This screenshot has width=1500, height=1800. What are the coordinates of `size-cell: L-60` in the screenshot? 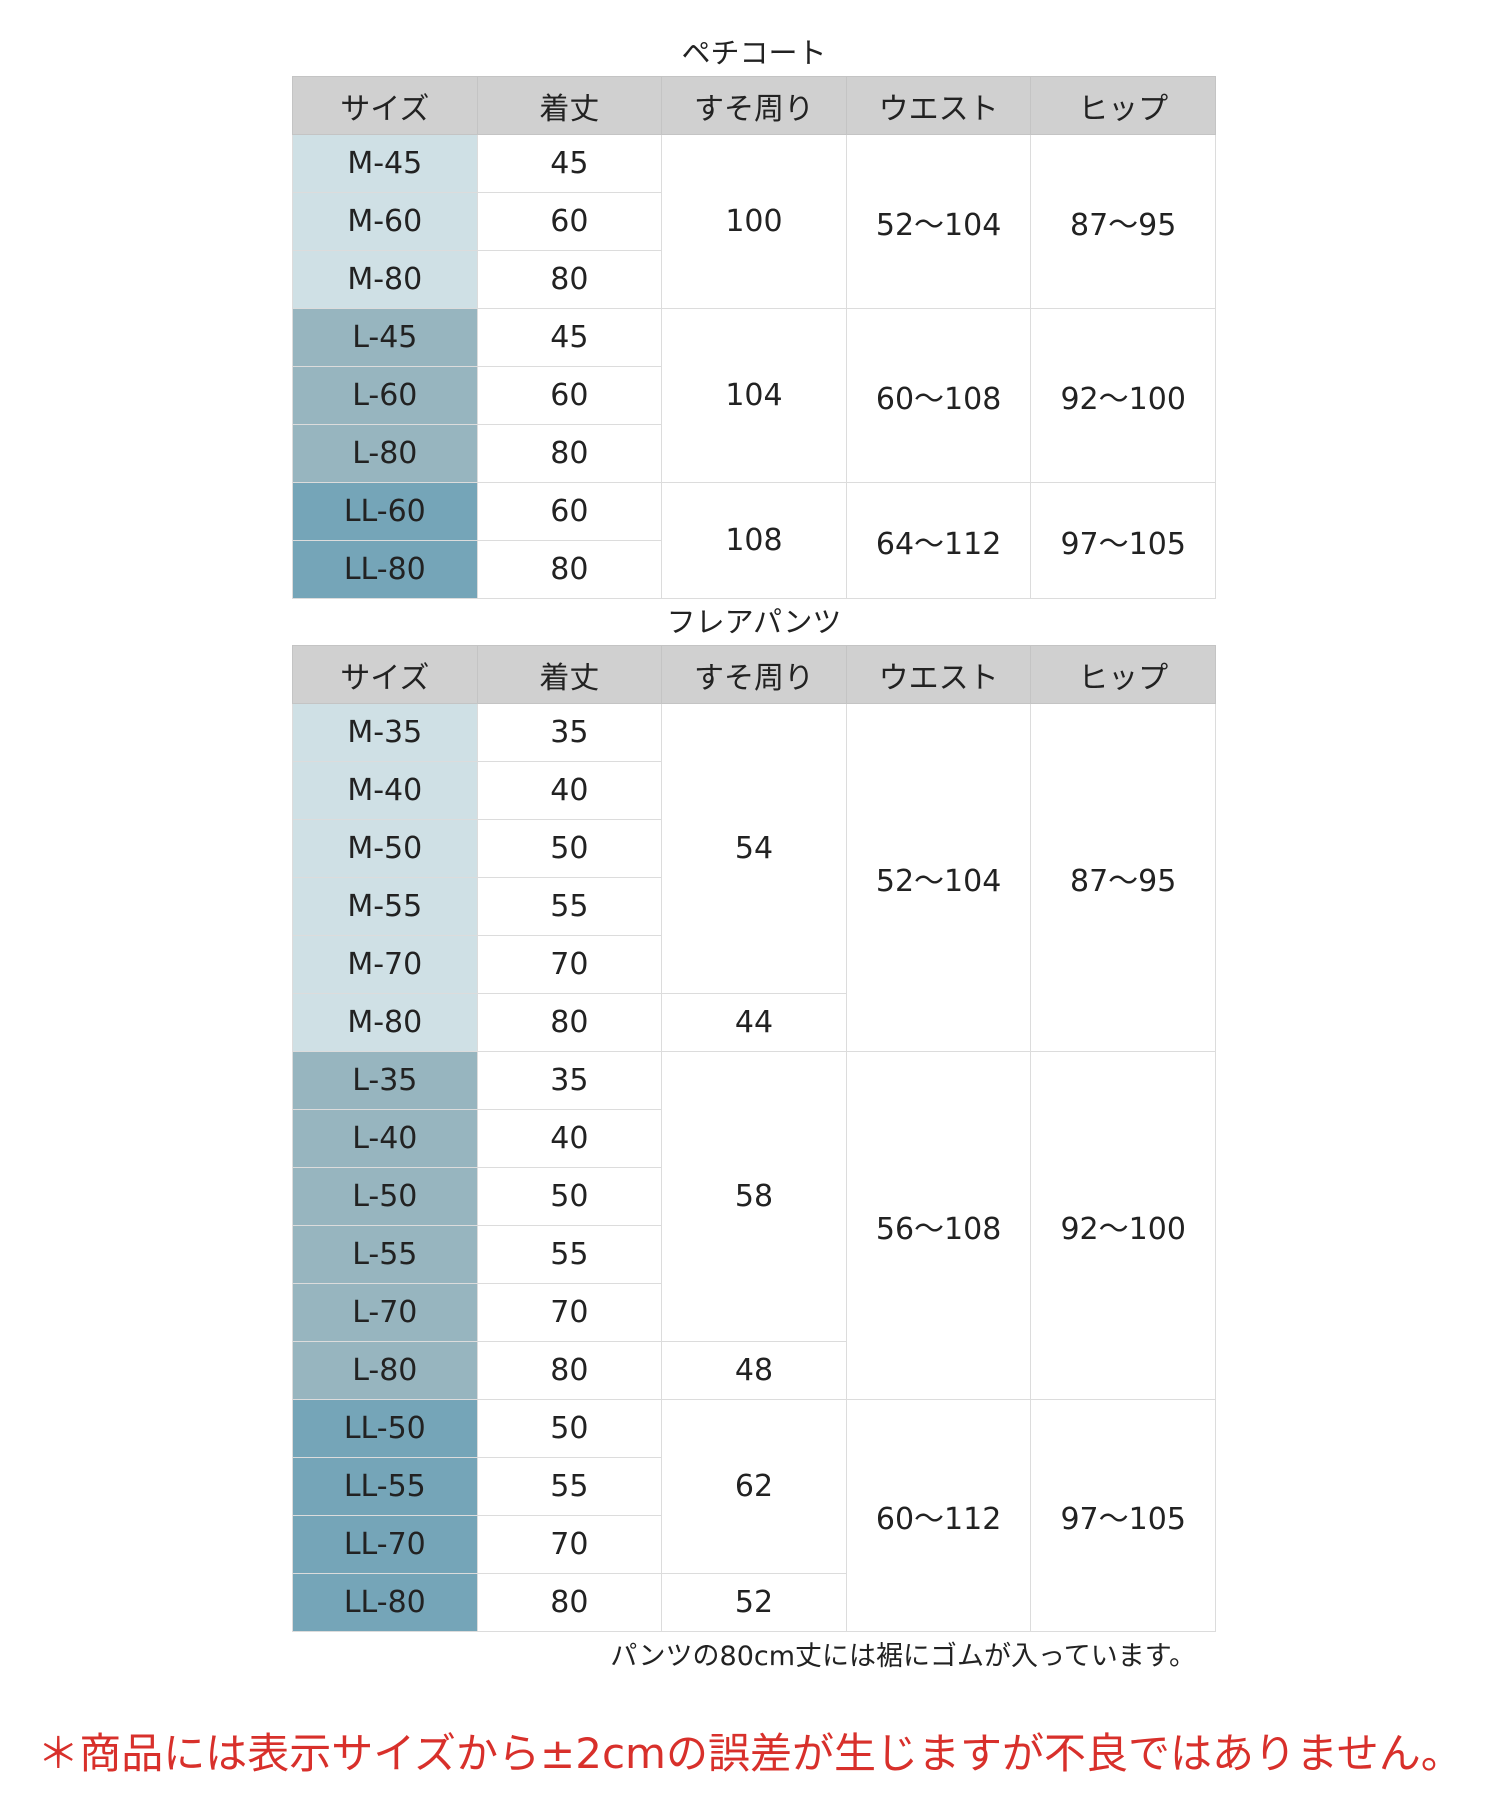 It's located at (385, 395).